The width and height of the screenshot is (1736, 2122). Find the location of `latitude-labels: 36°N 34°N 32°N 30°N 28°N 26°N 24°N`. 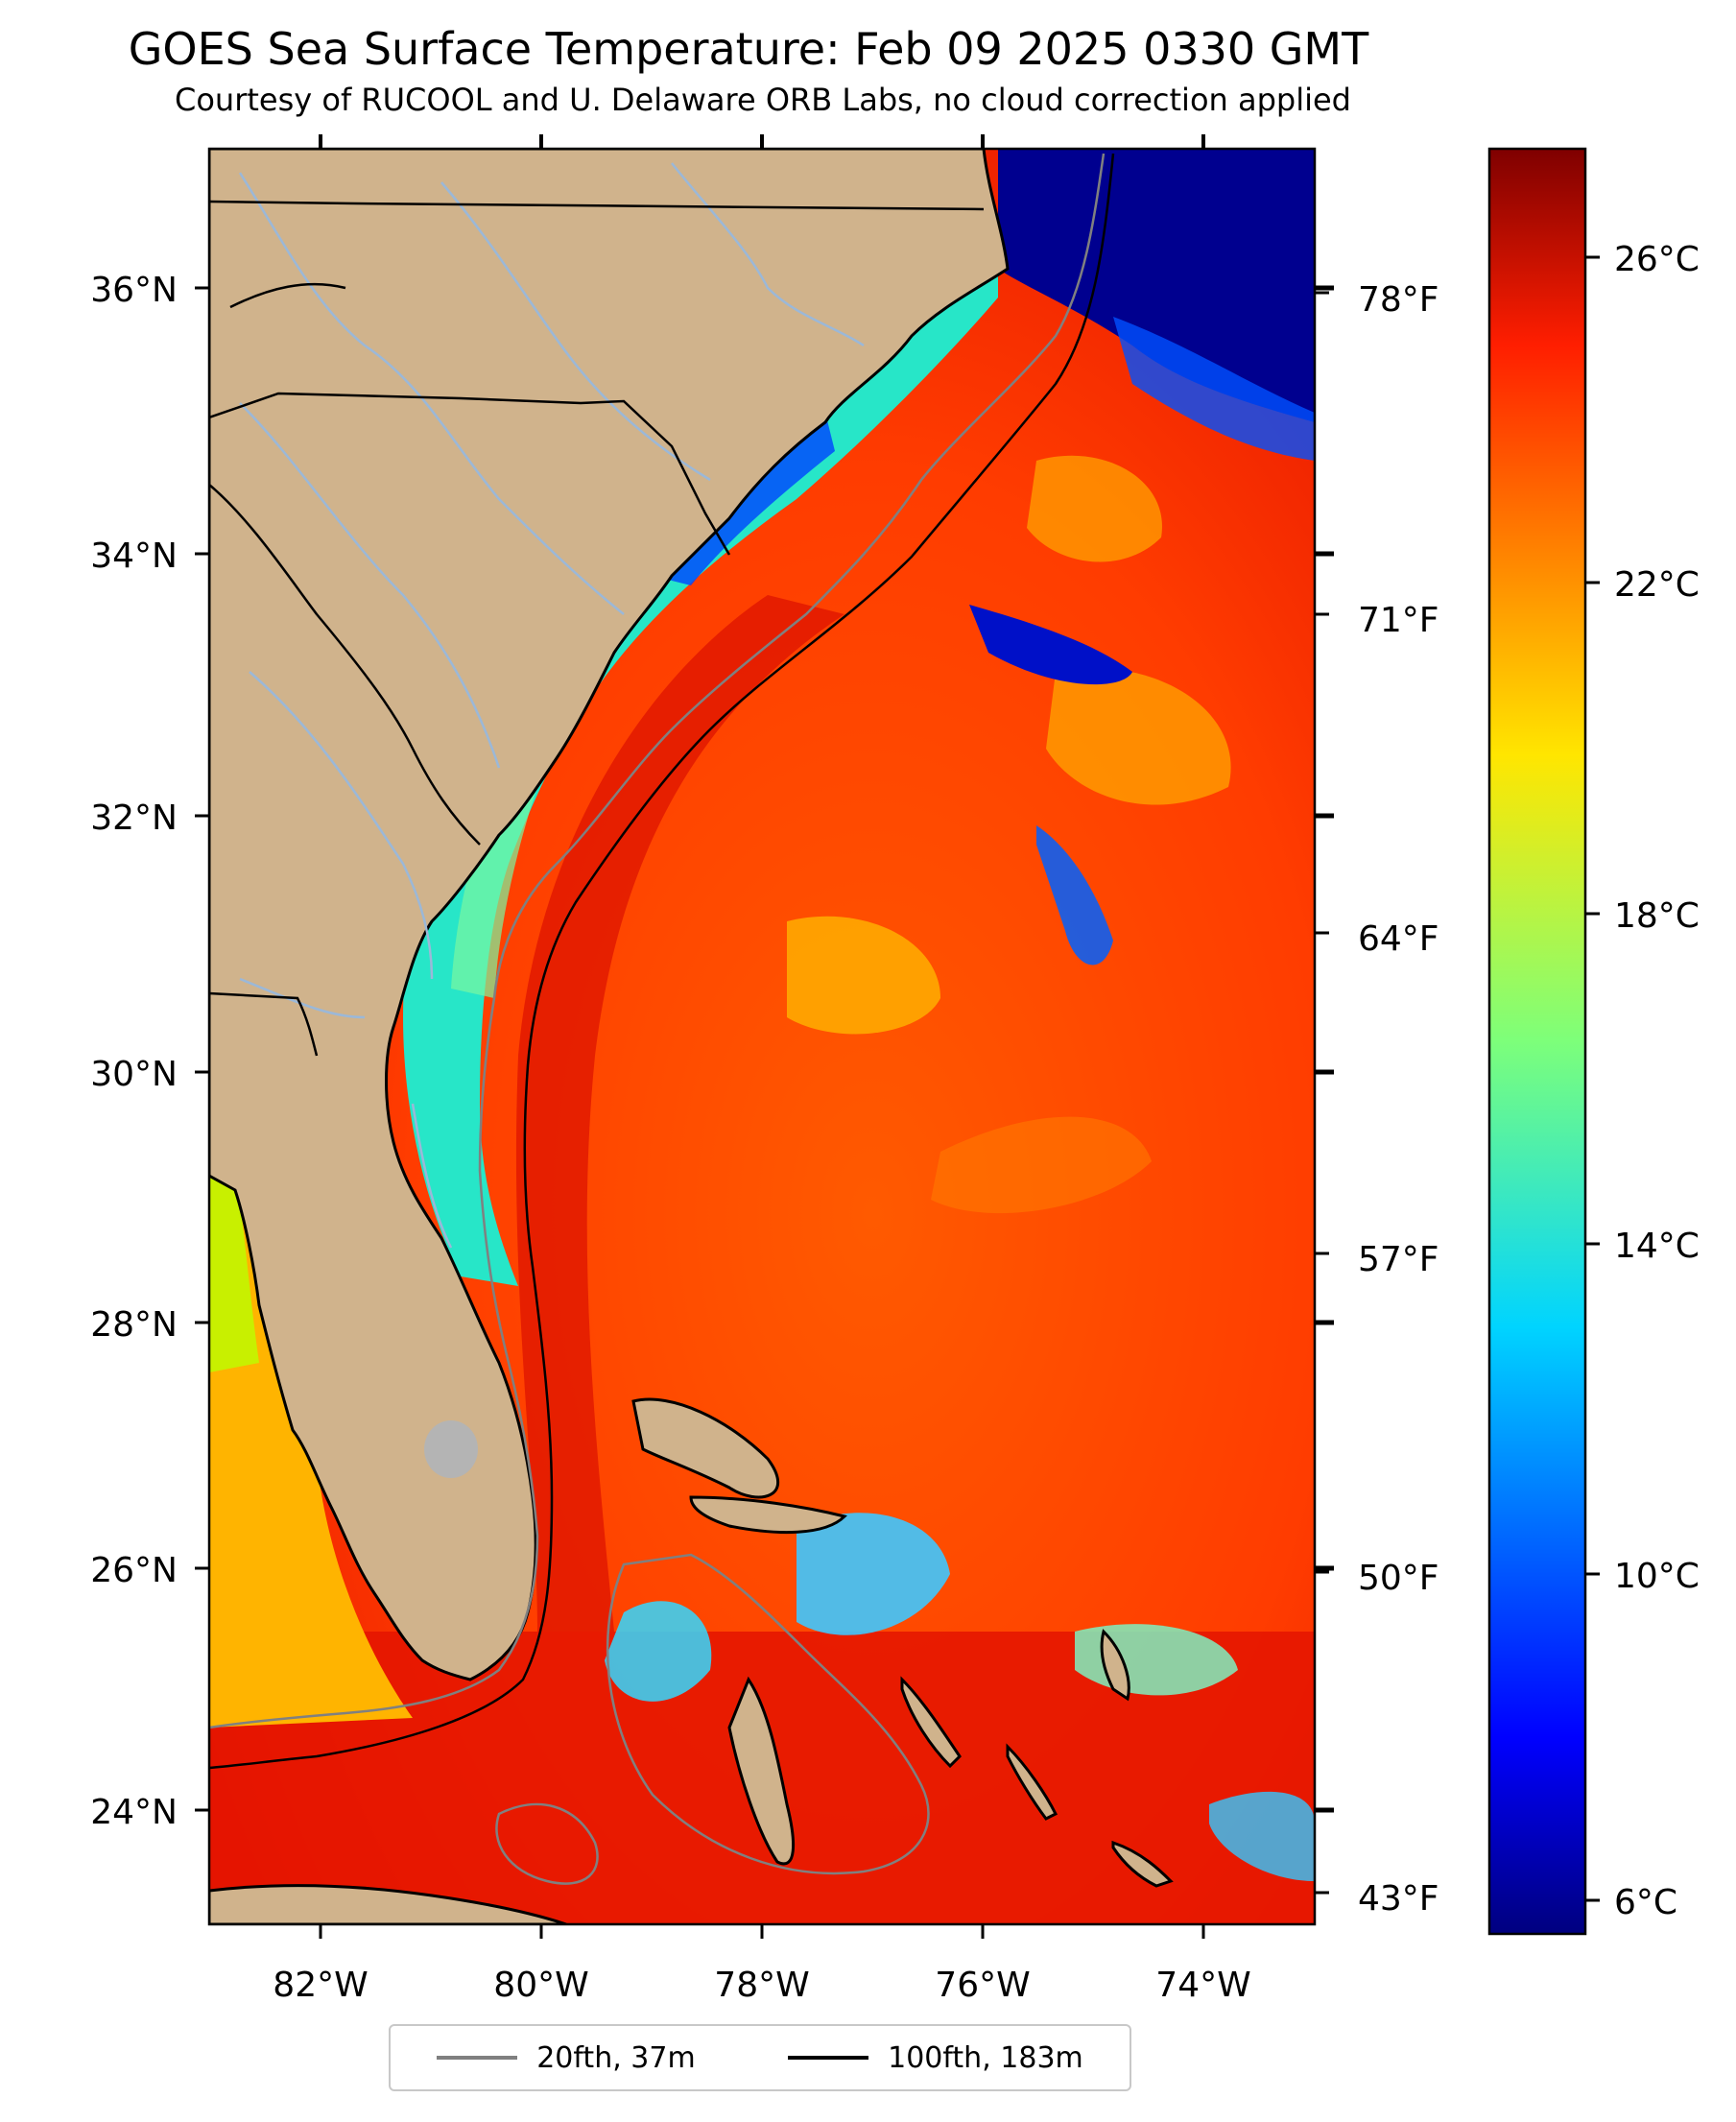

latitude-labels: 36°N 34°N 32°N 30°N 28°N 26°N 24°N is located at coordinates (134, 1051).